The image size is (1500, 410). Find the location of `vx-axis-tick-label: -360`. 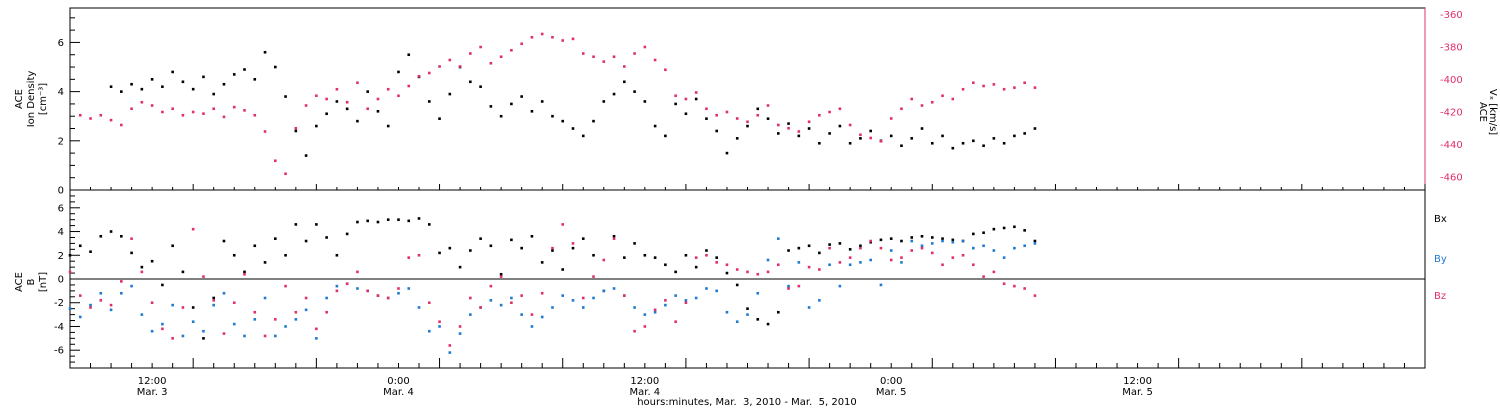

vx-axis-tick-label: -360 is located at coordinates (1451, 15).